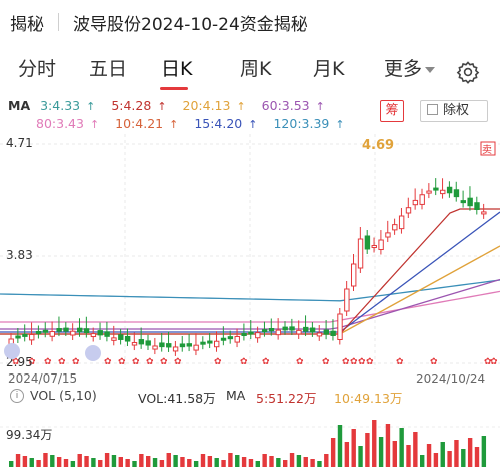  Describe the element at coordinates (139, 105) in the screenshot. I see `ma5-value: 5:4.28 ↑` at that location.